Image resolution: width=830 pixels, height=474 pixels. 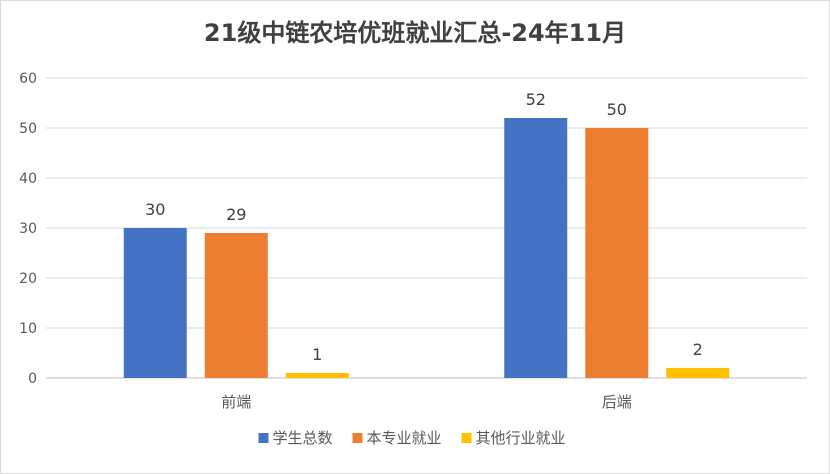 I want to click on y-axis-ticks: 0 10 20 30 40 50 60, so click(x=28, y=229).